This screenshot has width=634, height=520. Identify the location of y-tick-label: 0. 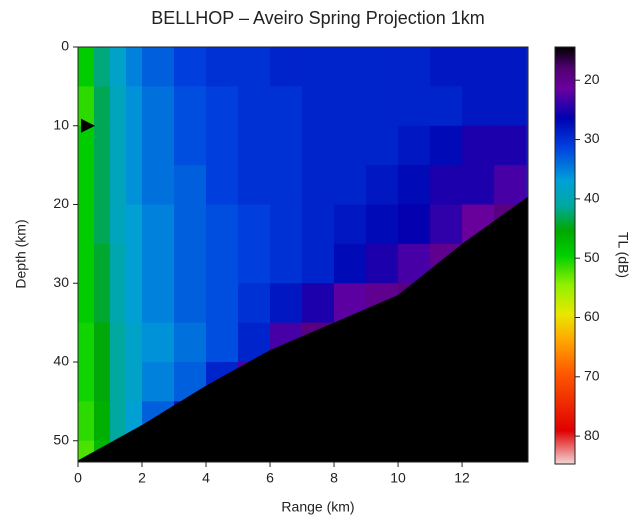
(65, 46).